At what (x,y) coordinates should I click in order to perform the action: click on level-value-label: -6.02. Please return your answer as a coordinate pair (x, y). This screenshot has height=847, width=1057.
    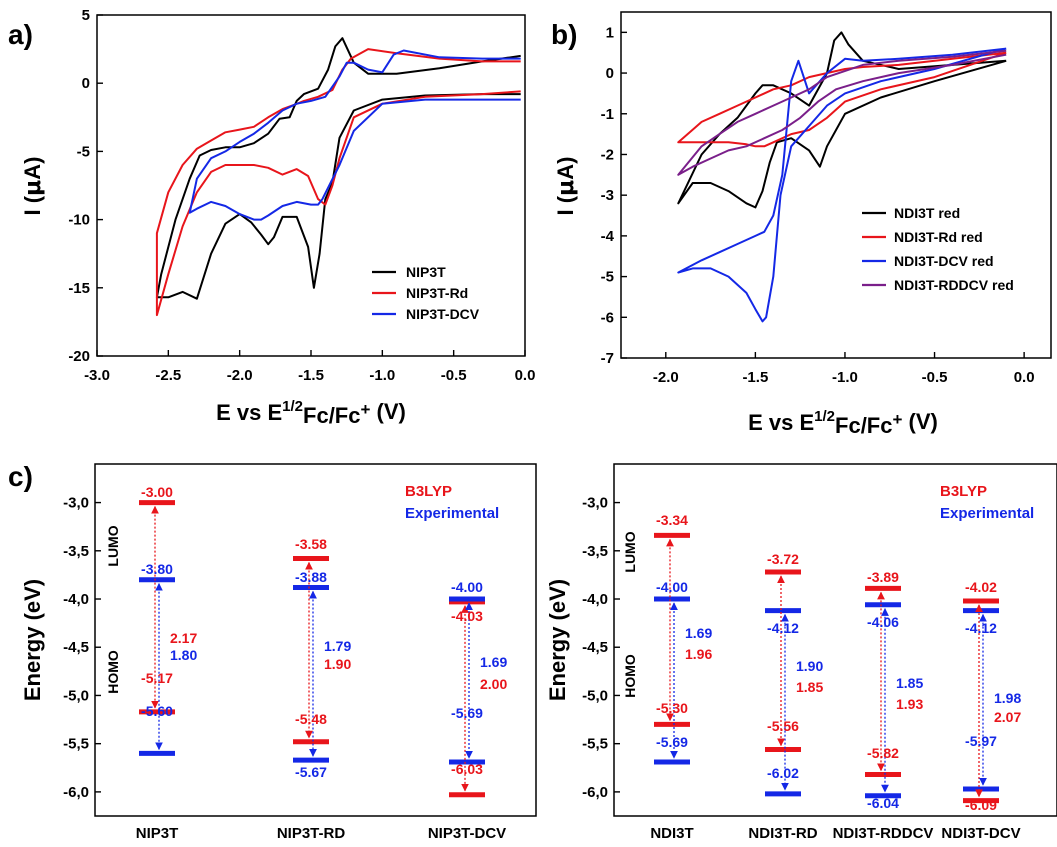
    Looking at the image, I should click on (783, 773).